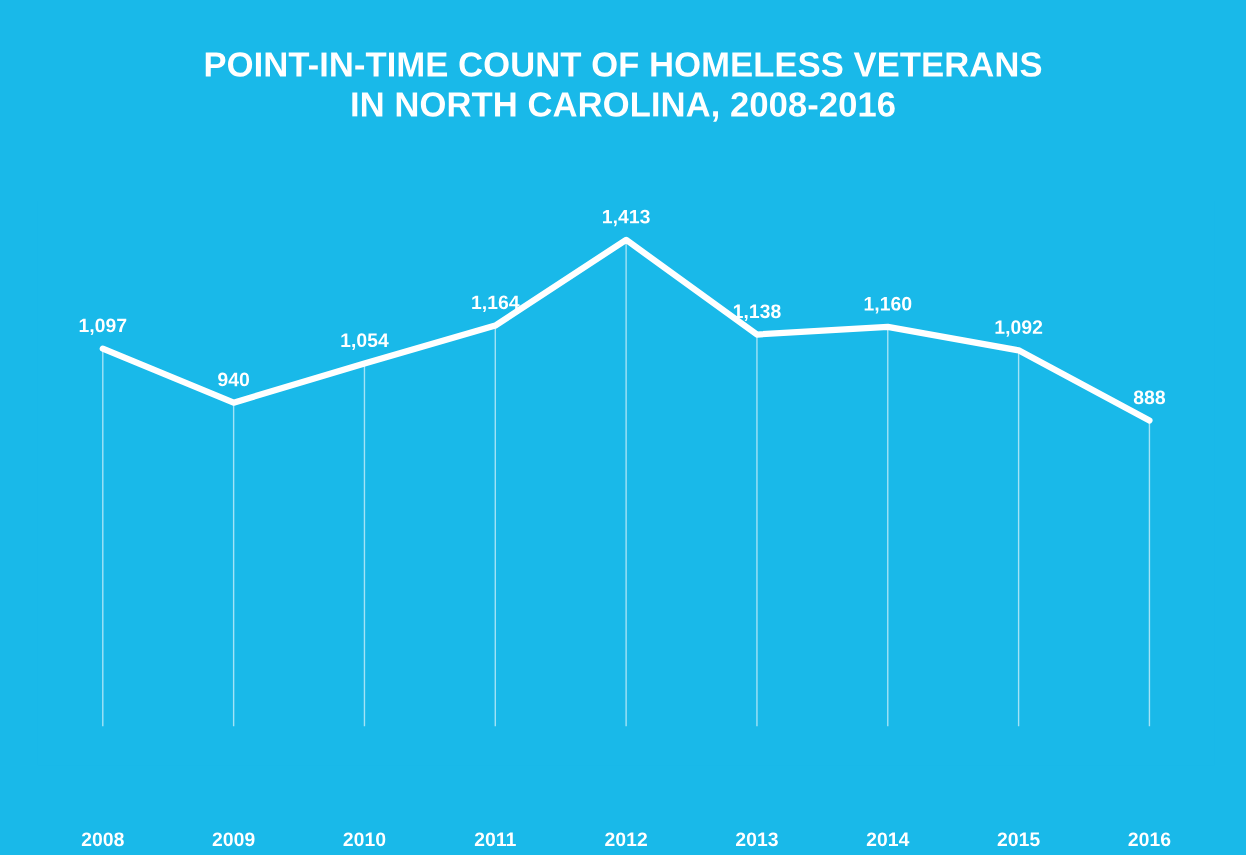 This screenshot has height=855, width=1246. I want to click on data-label: 1,138, so click(757, 312).